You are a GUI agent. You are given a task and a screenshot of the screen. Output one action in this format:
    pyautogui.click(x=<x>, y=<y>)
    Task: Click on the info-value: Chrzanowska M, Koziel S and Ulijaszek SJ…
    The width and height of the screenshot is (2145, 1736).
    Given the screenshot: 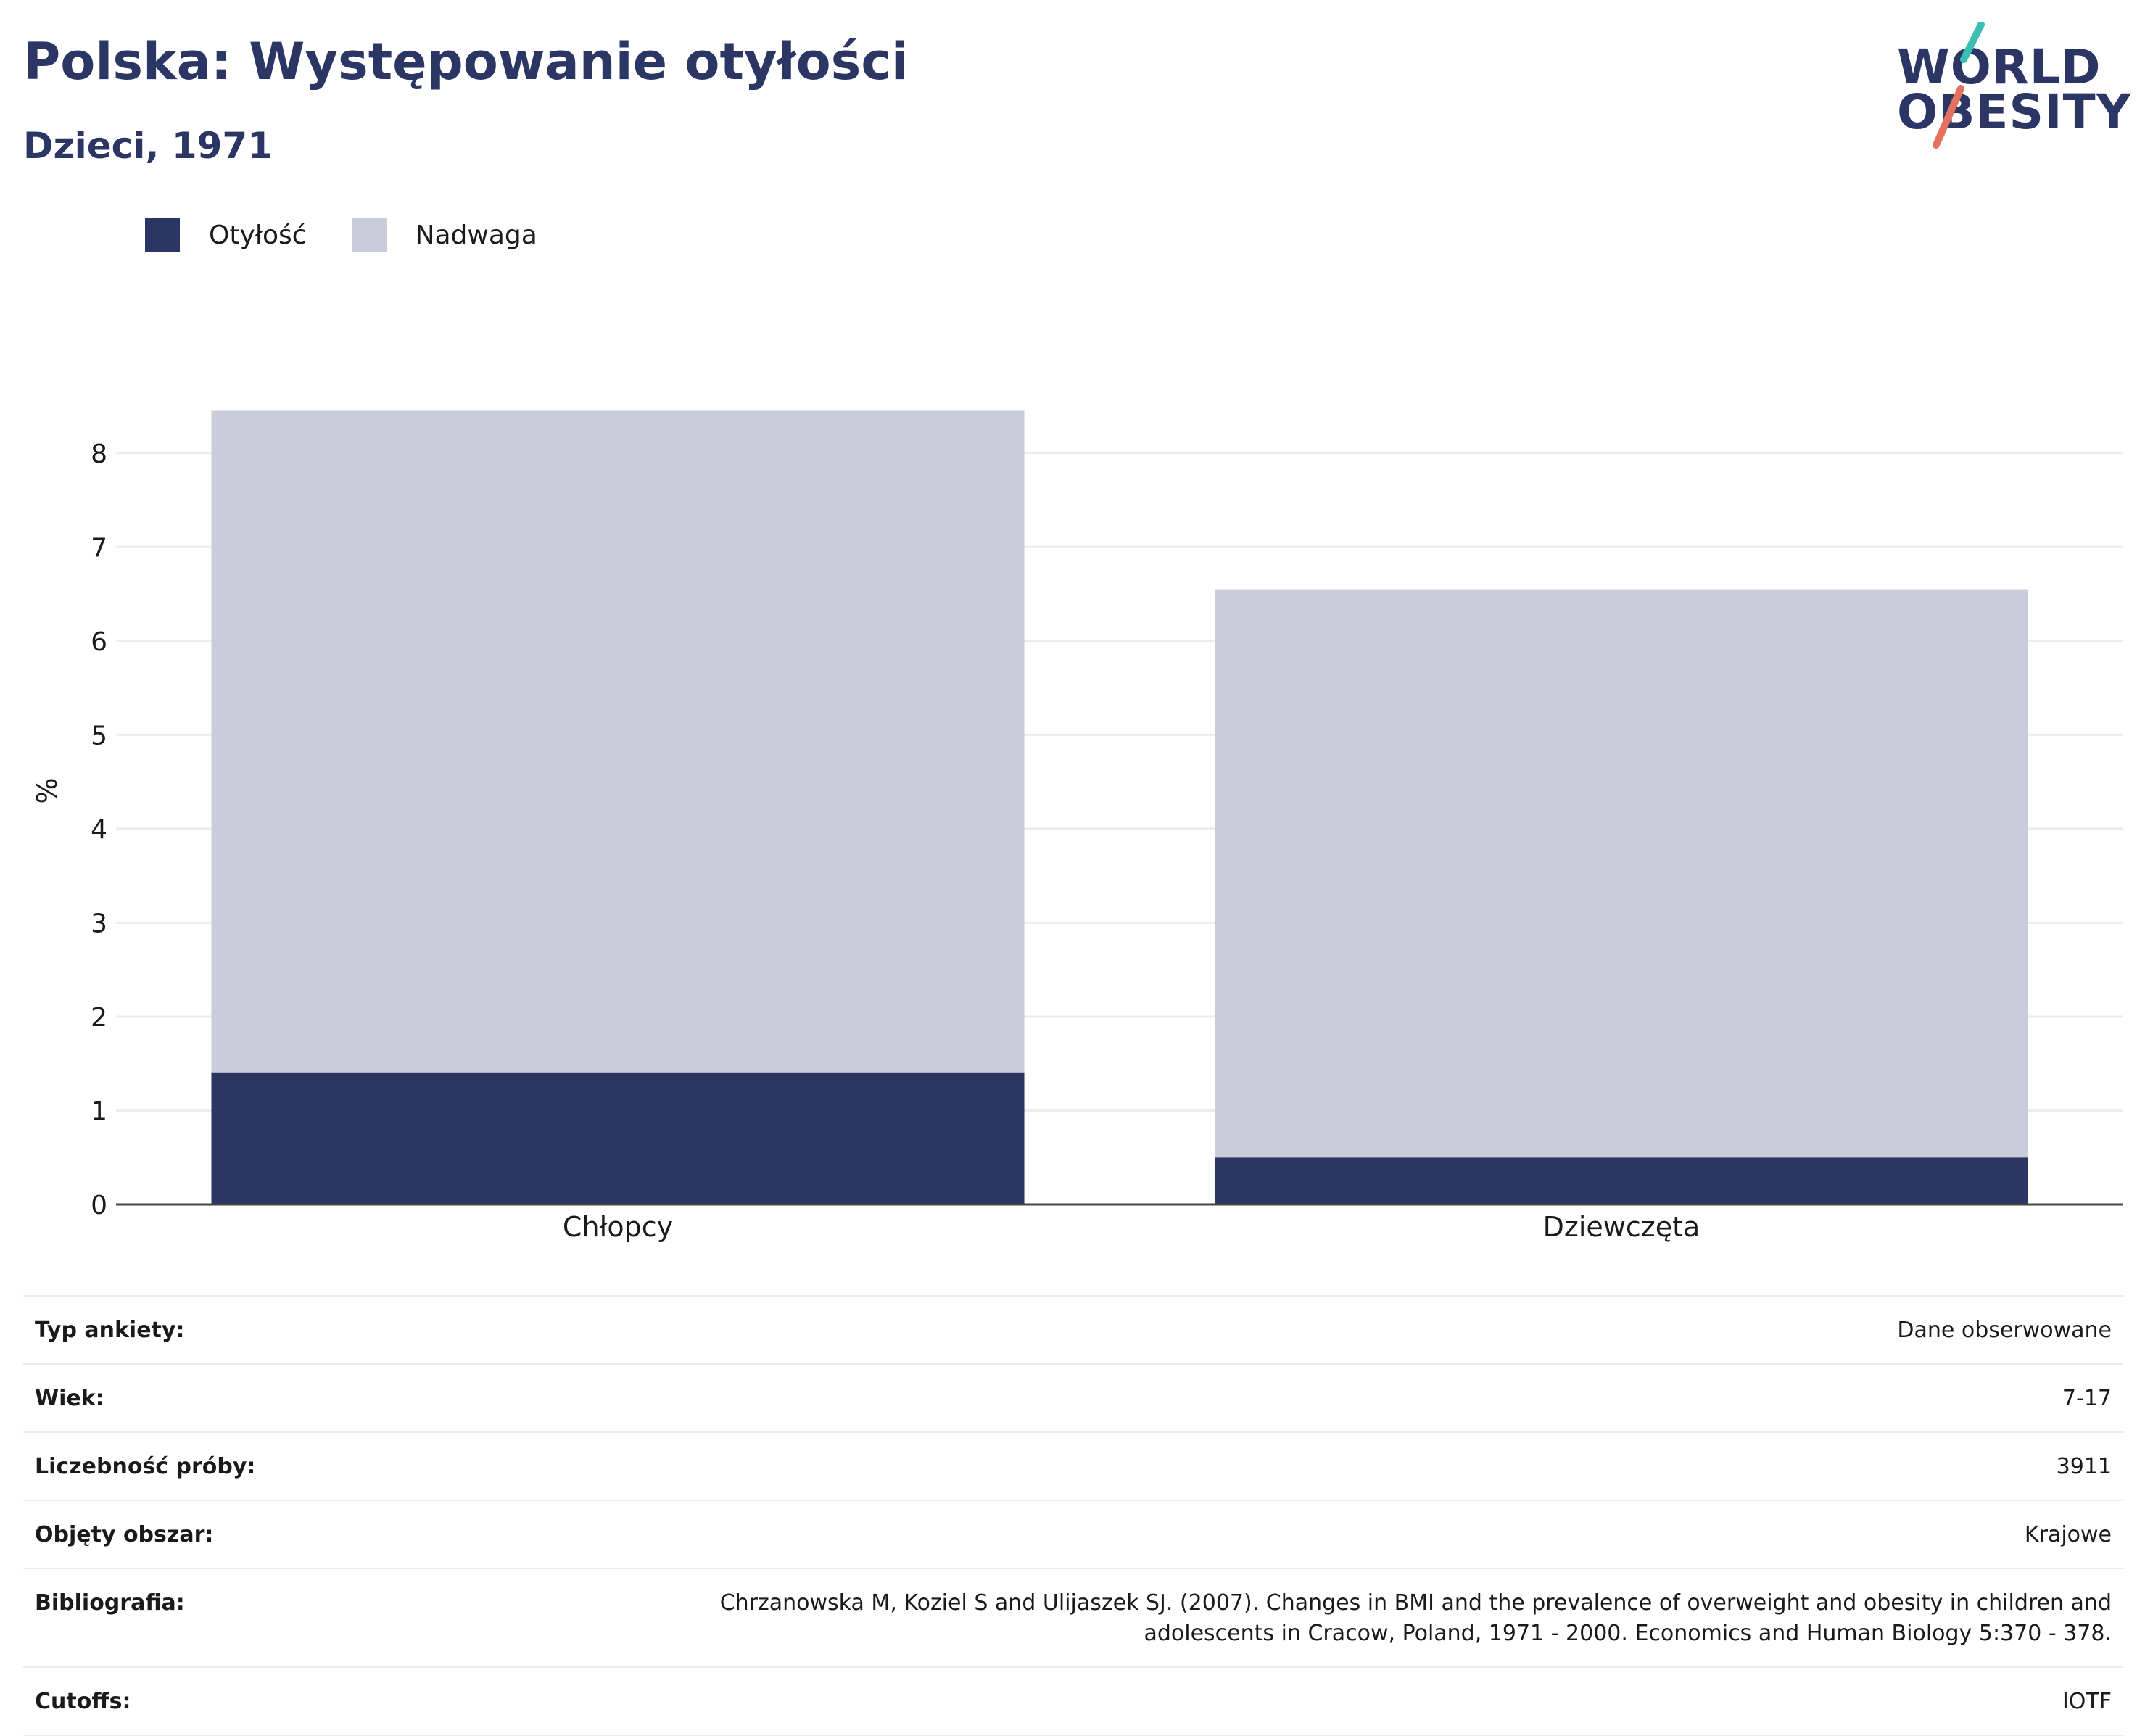 What is the action you would take?
    pyautogui.click(x=1416, y=1618)
    